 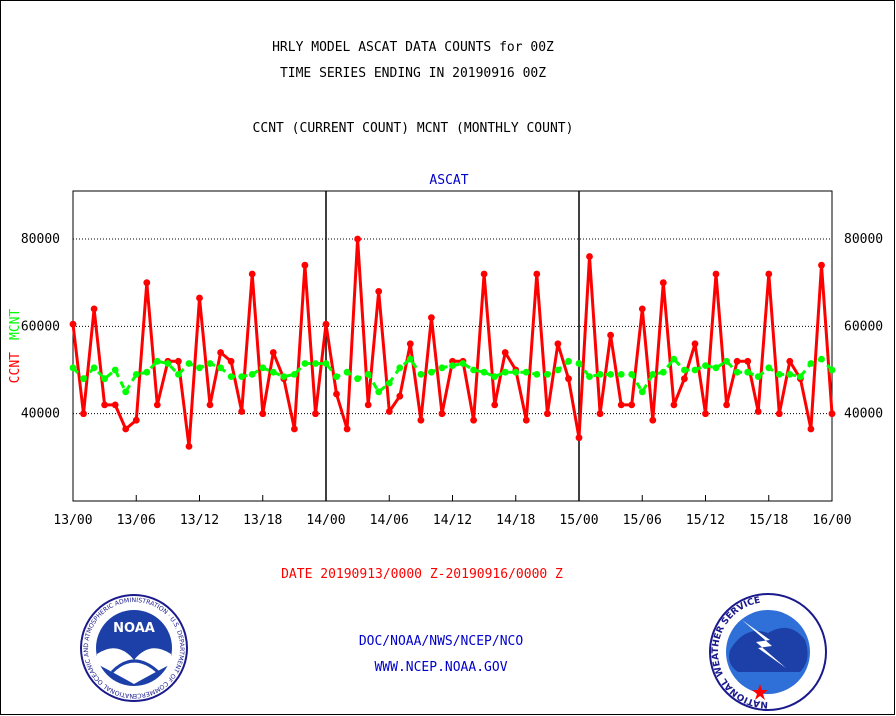 I want to click on x-tick-label: 15/06, so click(x=642, y=520).